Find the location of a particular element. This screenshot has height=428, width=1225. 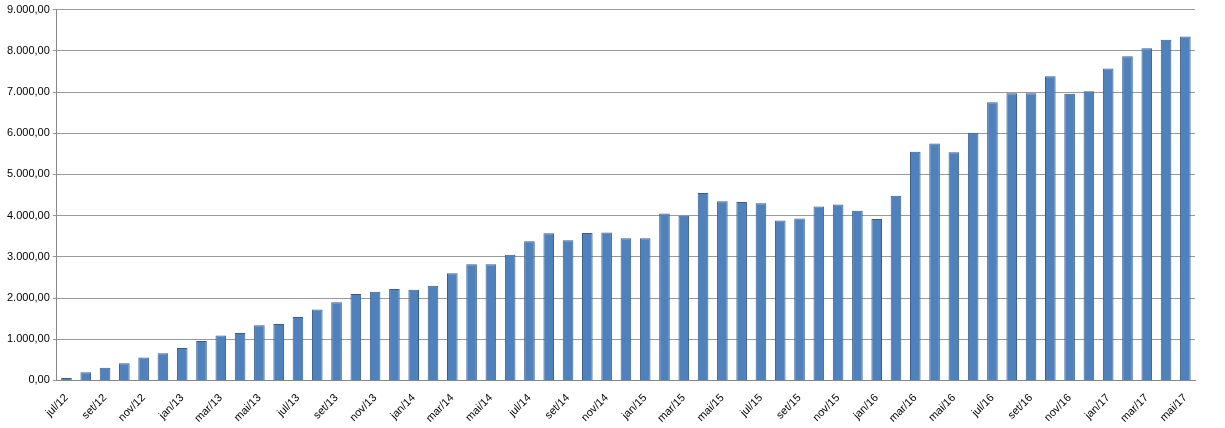

y-tick-label: 2.000,00 is located at coordinates (28, 297).